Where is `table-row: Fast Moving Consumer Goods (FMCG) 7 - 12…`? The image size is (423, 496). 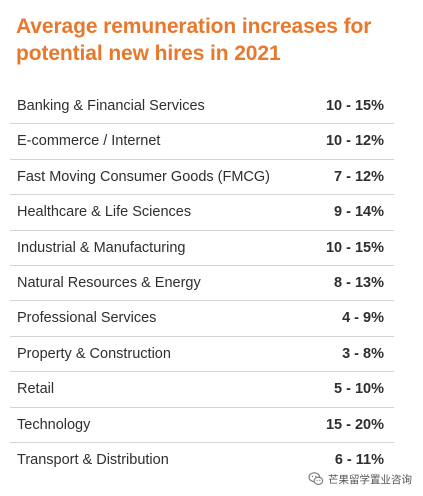 table-row: Fast Moving Consumer Goods (FMCG) 7 - 12… is located at coordinates (202, 178).